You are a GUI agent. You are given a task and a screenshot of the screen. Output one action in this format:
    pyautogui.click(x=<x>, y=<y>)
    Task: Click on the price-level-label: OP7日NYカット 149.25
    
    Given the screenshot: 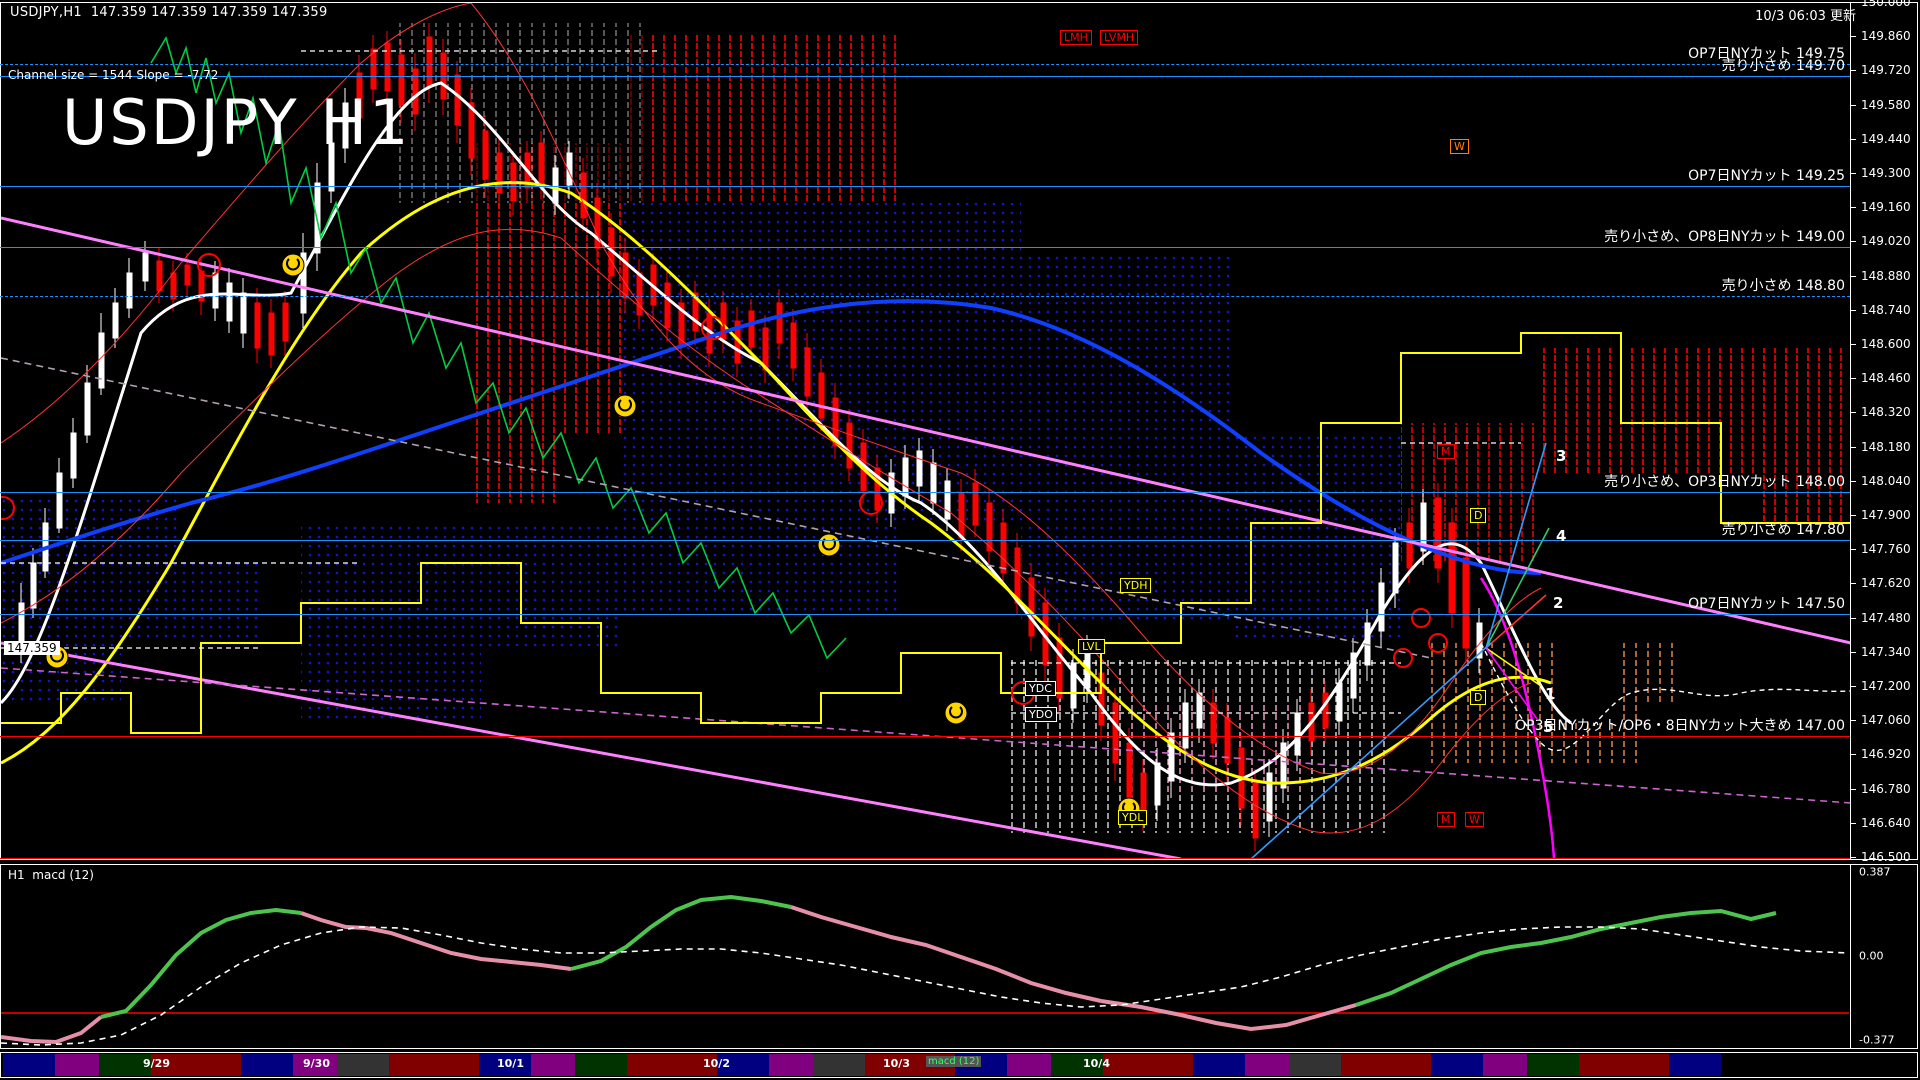 What is the action you would take?
    pyautogui.click(x=1766, y=176)
    